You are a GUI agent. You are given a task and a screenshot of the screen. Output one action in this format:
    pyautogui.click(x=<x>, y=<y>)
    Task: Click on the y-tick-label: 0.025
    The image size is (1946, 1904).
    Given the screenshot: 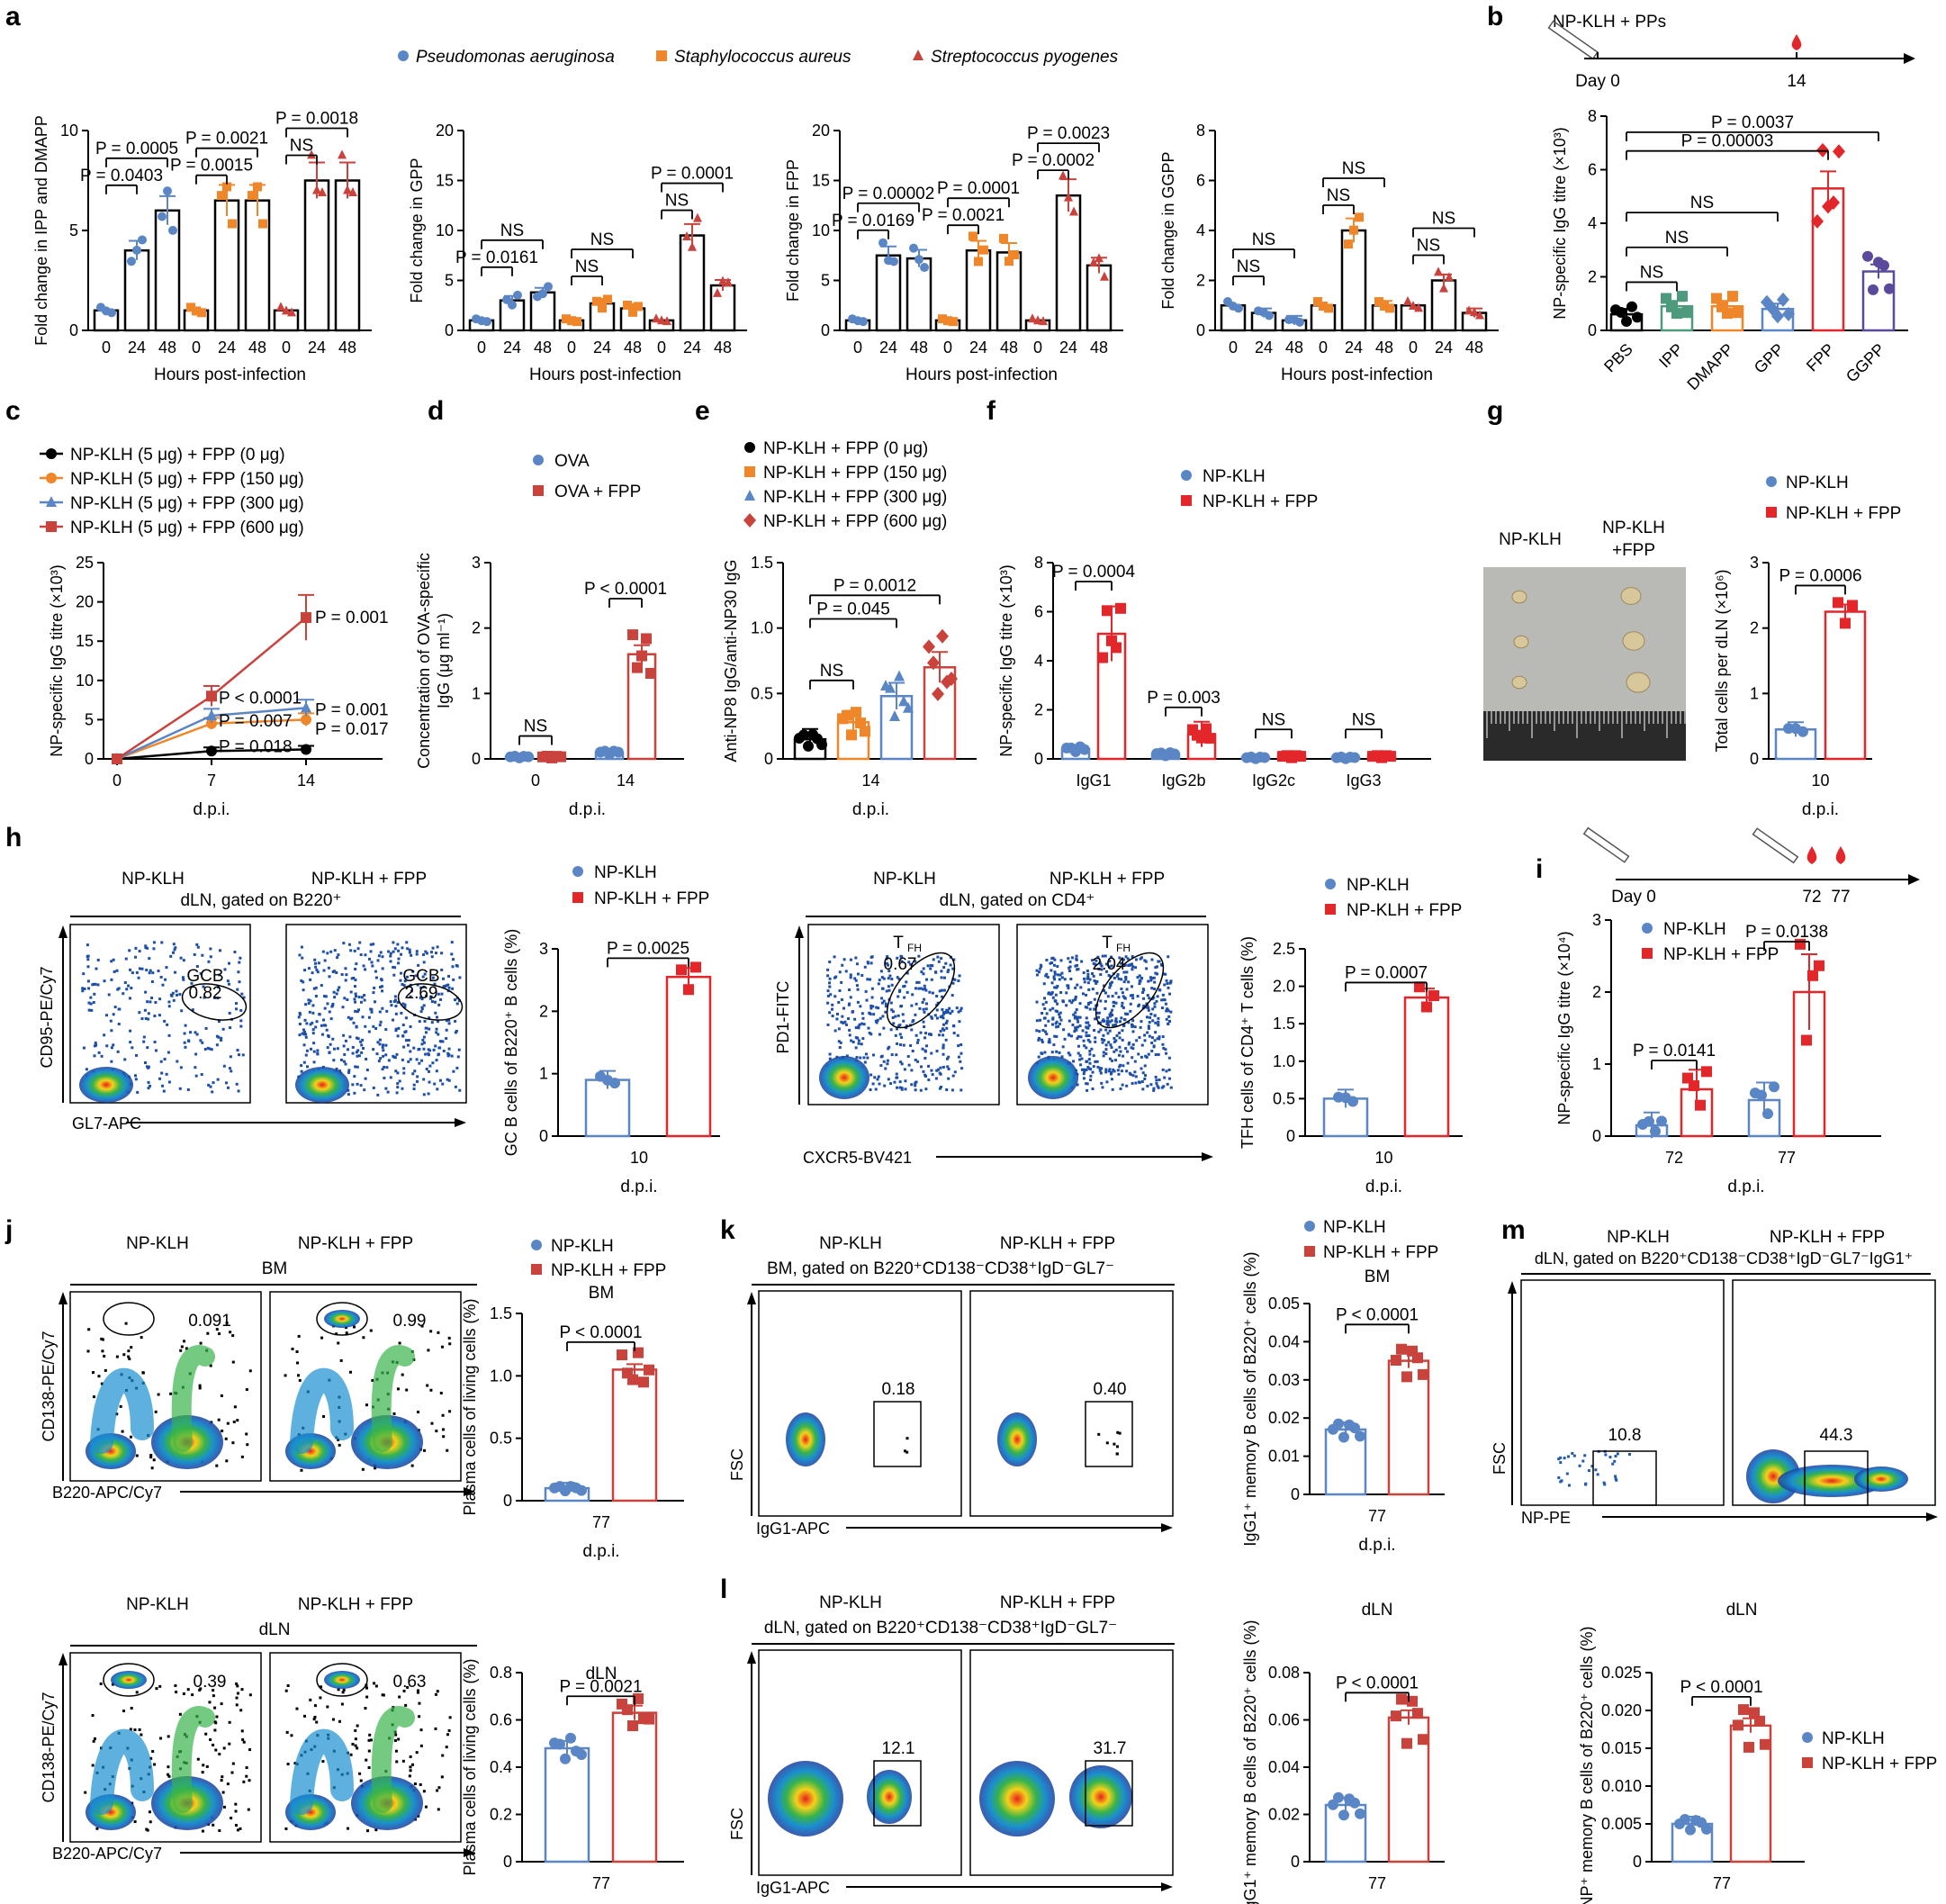 What is the action you would take?
    pyautogui.click(x=1621, y=1673)
    